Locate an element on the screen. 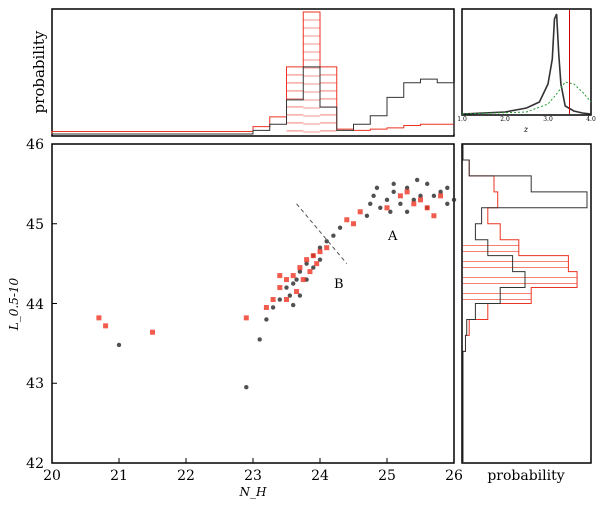  x-tick-21: 21 is located at coordinates (119, 476).